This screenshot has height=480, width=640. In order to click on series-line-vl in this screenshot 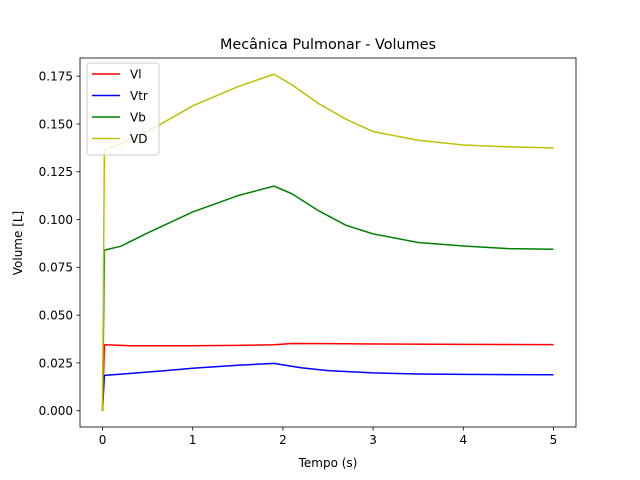, I will do `click(327, 376)`.